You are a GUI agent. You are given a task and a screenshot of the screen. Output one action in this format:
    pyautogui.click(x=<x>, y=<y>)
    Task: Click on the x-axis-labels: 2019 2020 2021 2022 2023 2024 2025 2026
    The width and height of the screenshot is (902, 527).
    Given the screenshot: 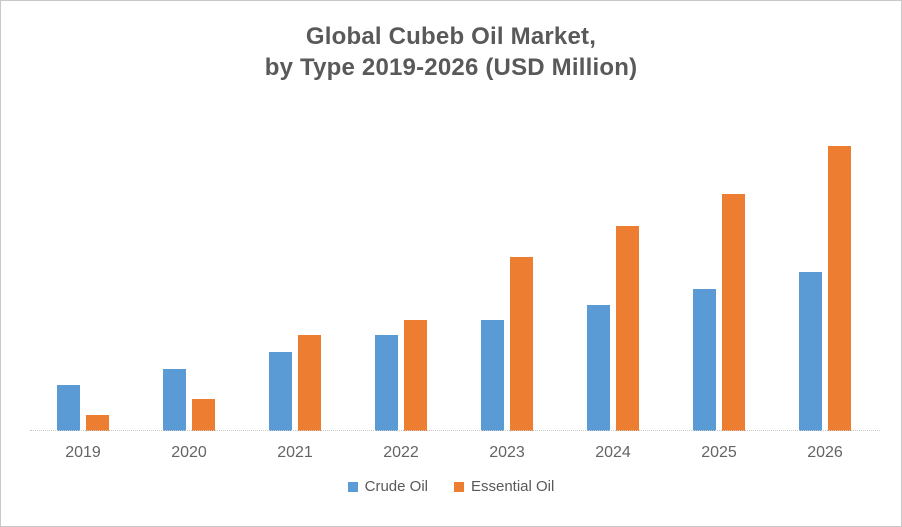 What is the action you would take?
    pyautogui.click(x=454, y=453)
    